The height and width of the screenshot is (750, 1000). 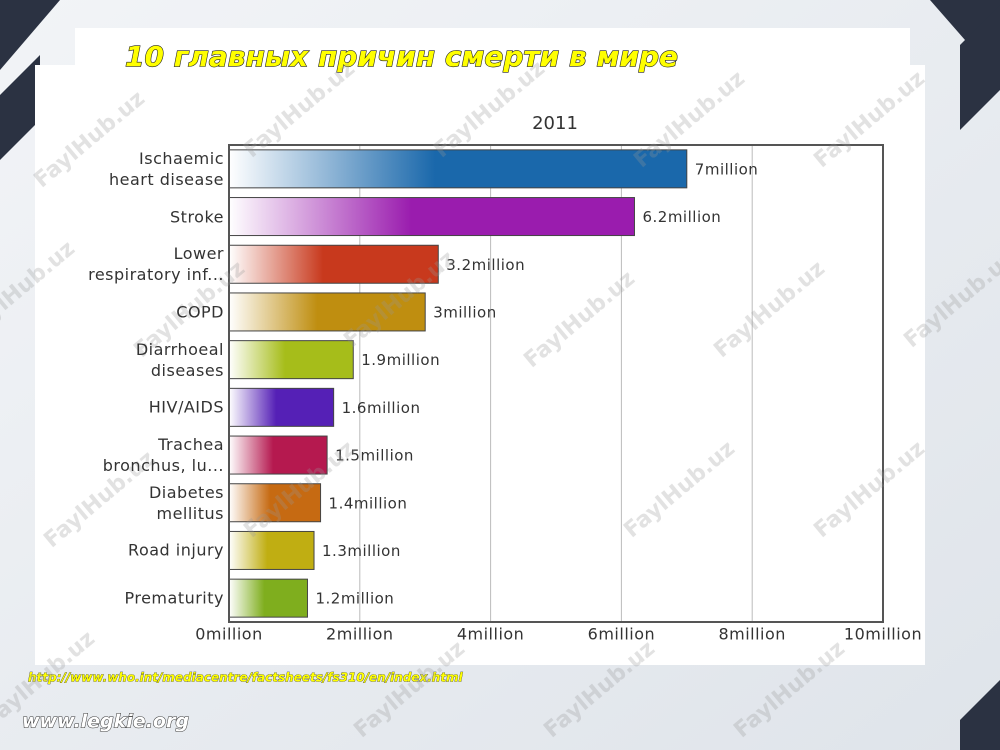 What do you see at coordinates (751, 634) in the screenshot?
I see `x-tick-label: 8million` at bounding box center [751, 634].